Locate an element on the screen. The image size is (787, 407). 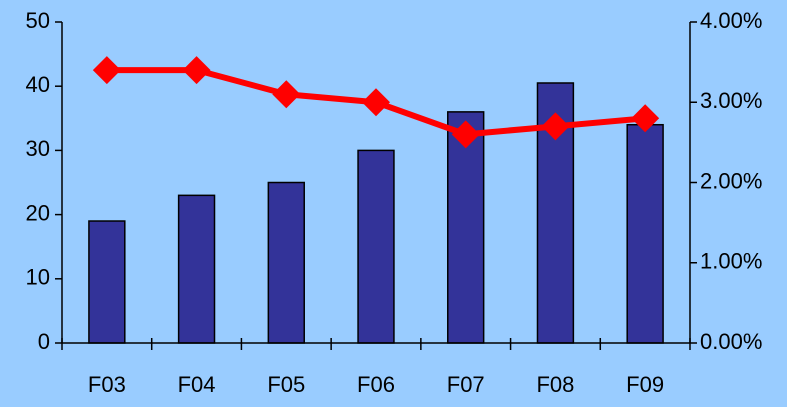
x-tick-label: F05 is located at coordinates (286, 384).